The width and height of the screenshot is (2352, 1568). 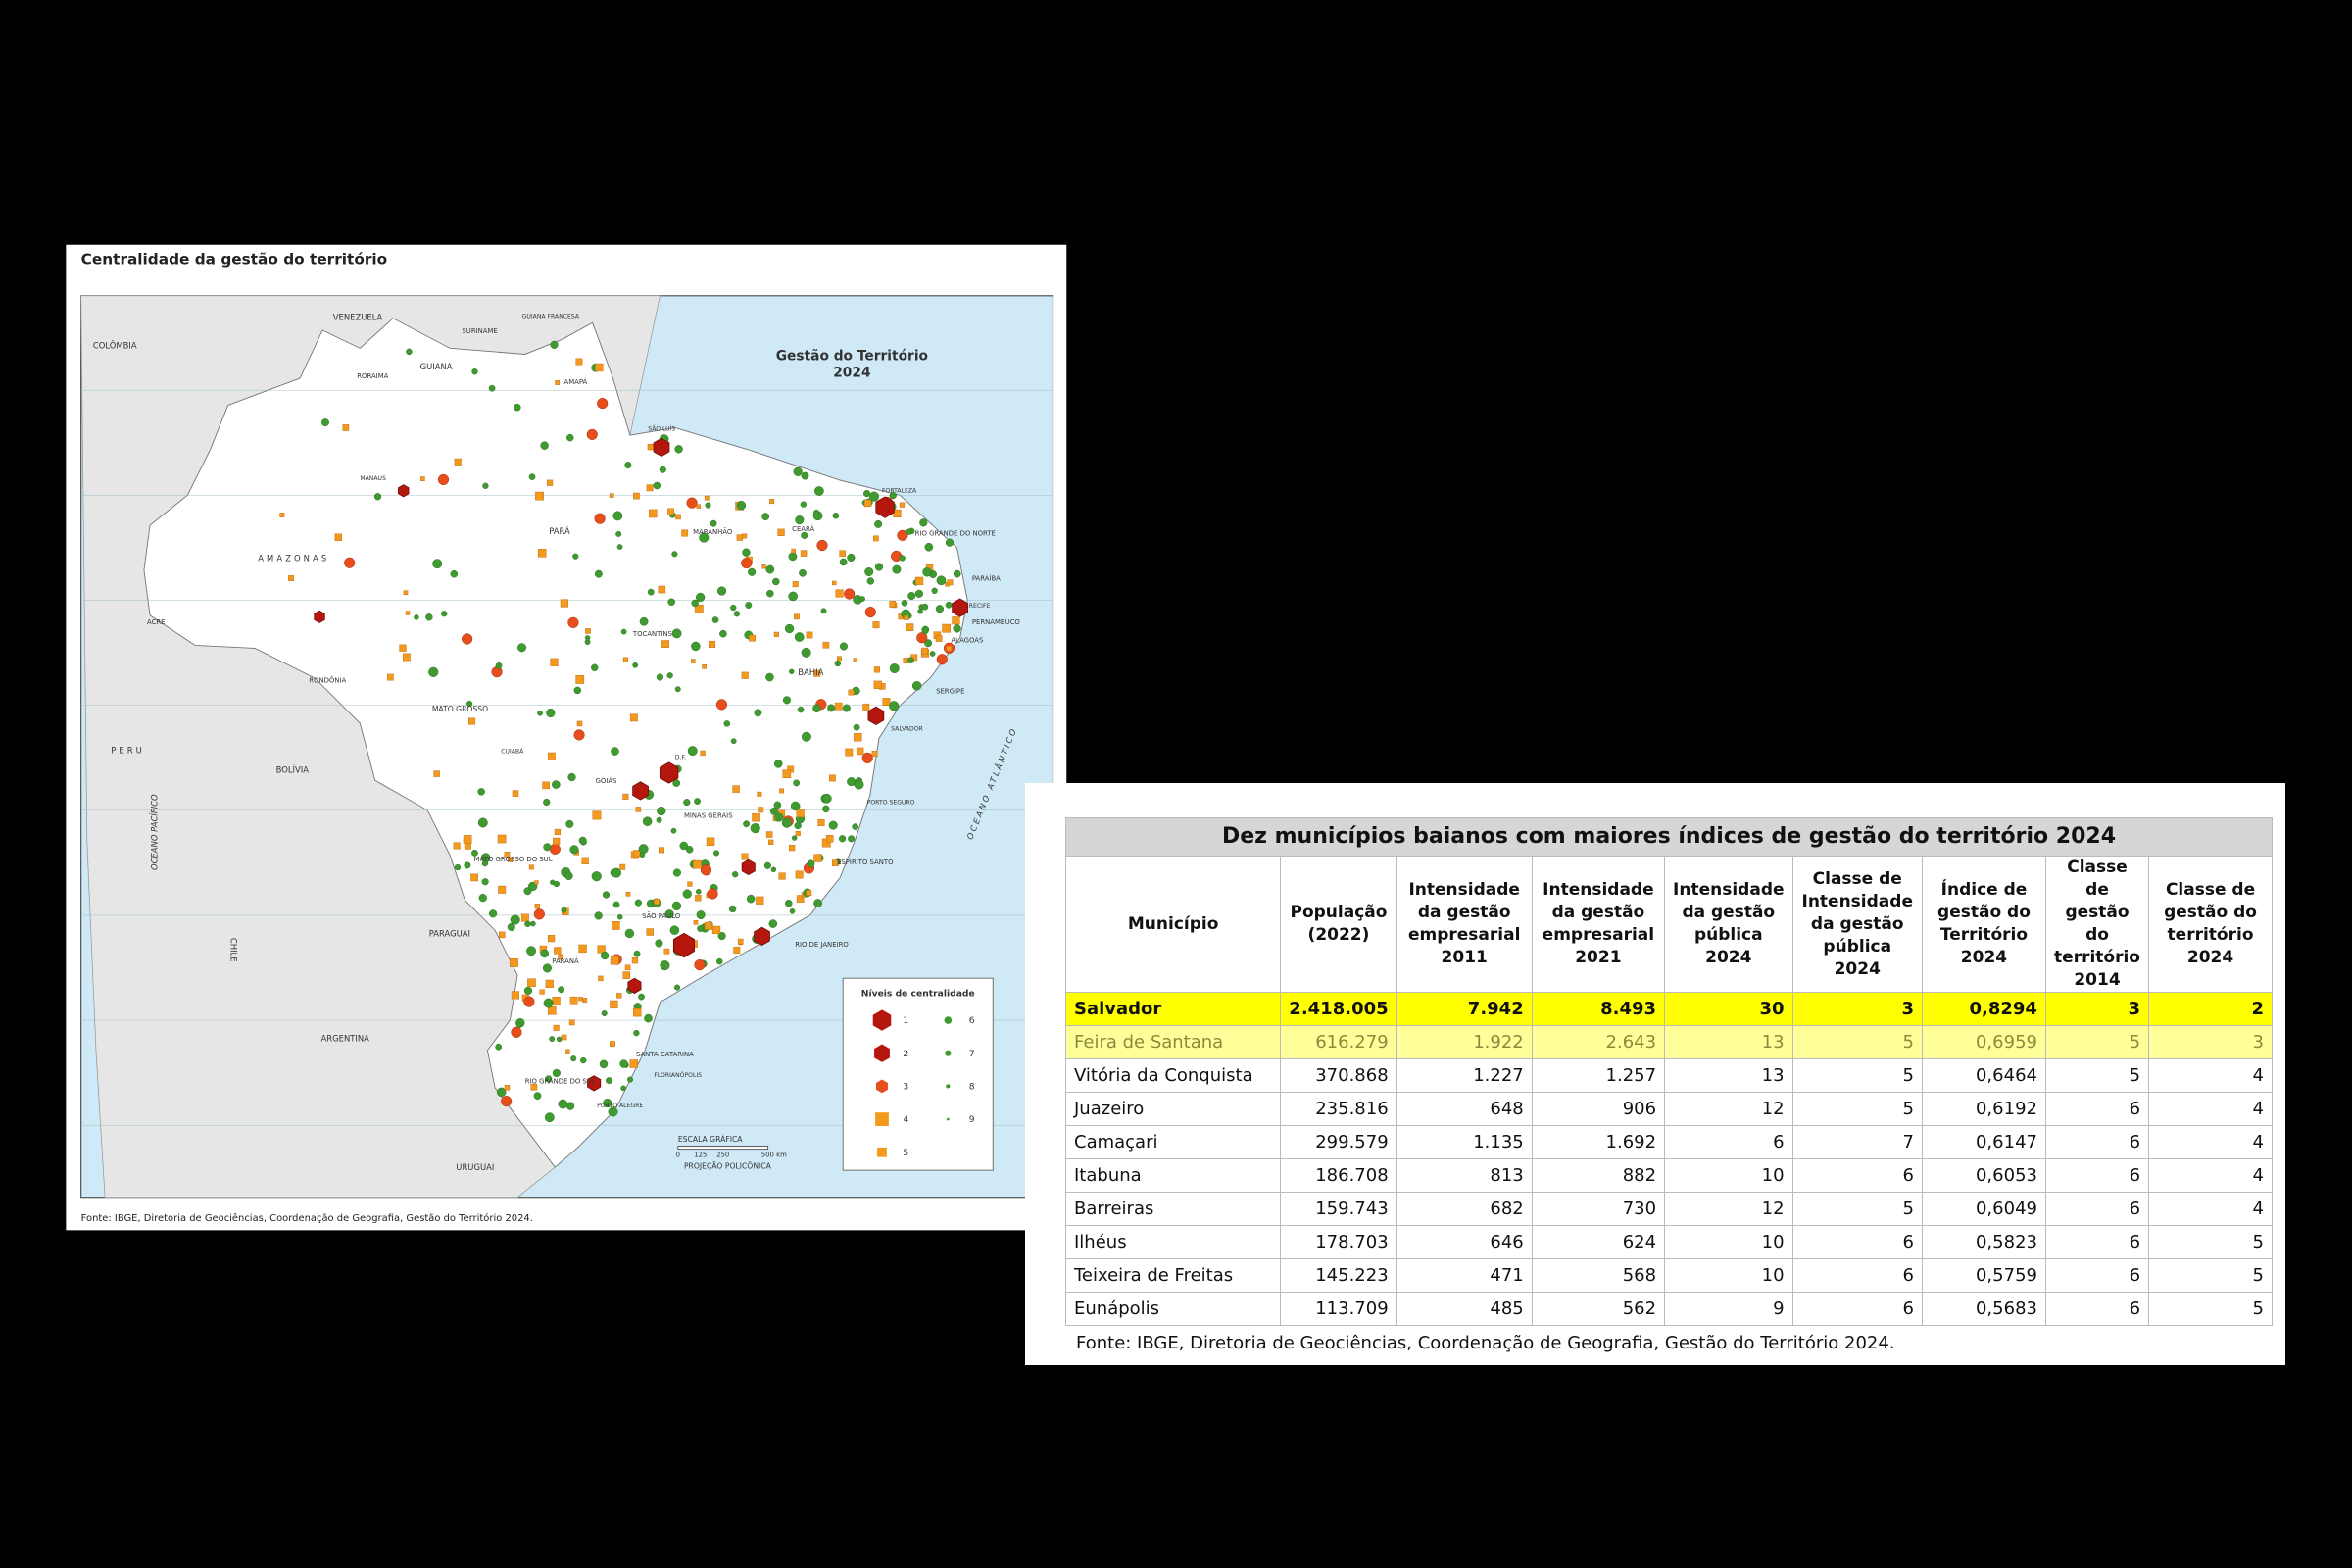 What do you see at coordinates (479, 331) in the screenshot?
I see `label: SURINAME` at bounding box center [479, 331].